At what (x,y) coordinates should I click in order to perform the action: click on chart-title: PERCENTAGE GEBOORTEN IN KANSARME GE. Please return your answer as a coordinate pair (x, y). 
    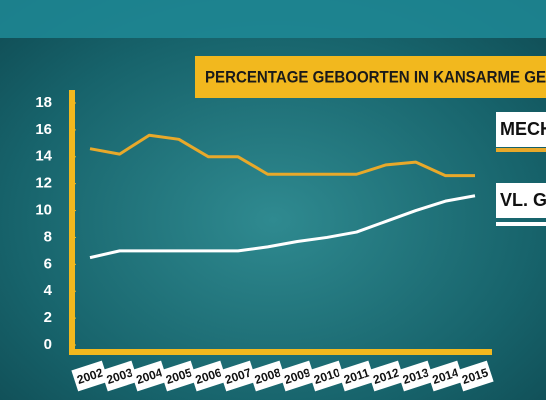
    Looking at the image, I should click on (375, 76).